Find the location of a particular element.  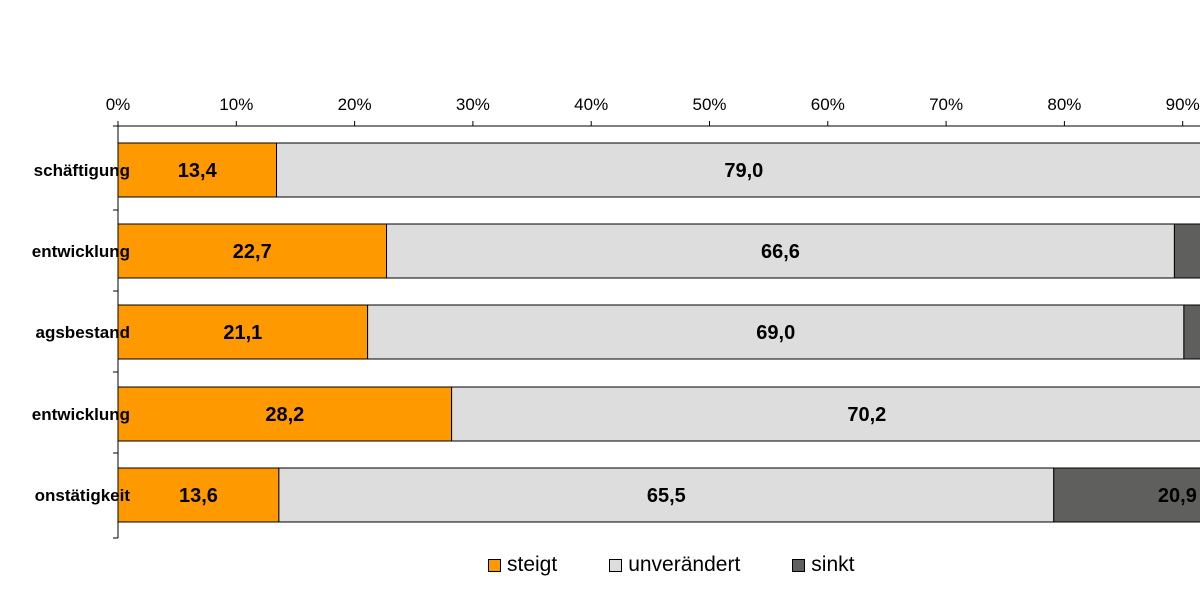

data-label: 69,0 is located at coordinates (775, 333).